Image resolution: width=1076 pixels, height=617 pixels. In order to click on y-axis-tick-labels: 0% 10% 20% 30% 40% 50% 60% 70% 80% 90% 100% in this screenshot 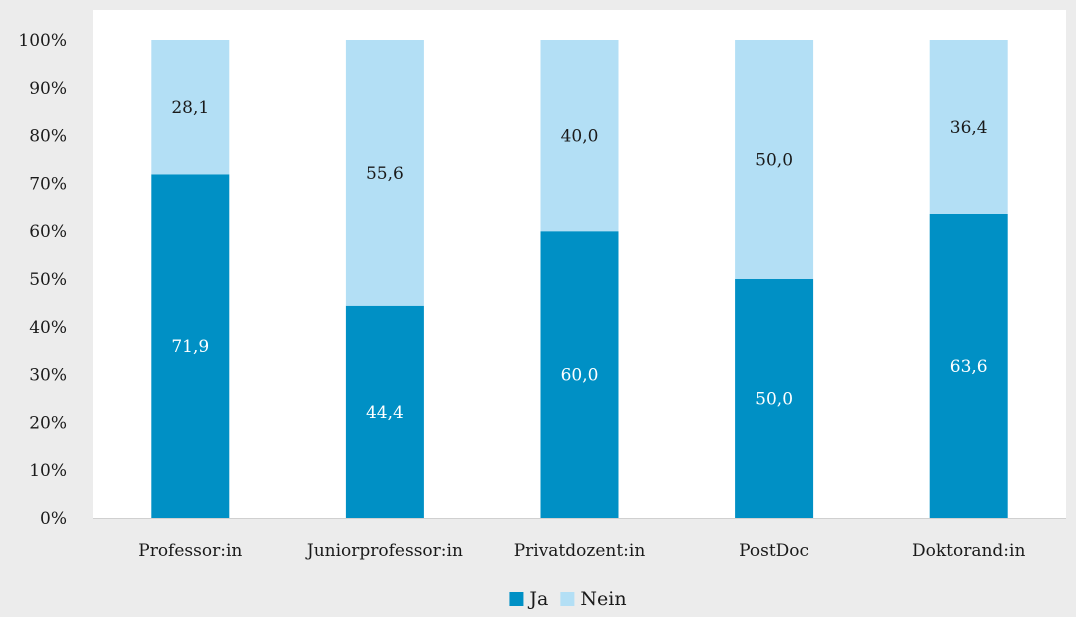, I will do `click(42, 280)`.